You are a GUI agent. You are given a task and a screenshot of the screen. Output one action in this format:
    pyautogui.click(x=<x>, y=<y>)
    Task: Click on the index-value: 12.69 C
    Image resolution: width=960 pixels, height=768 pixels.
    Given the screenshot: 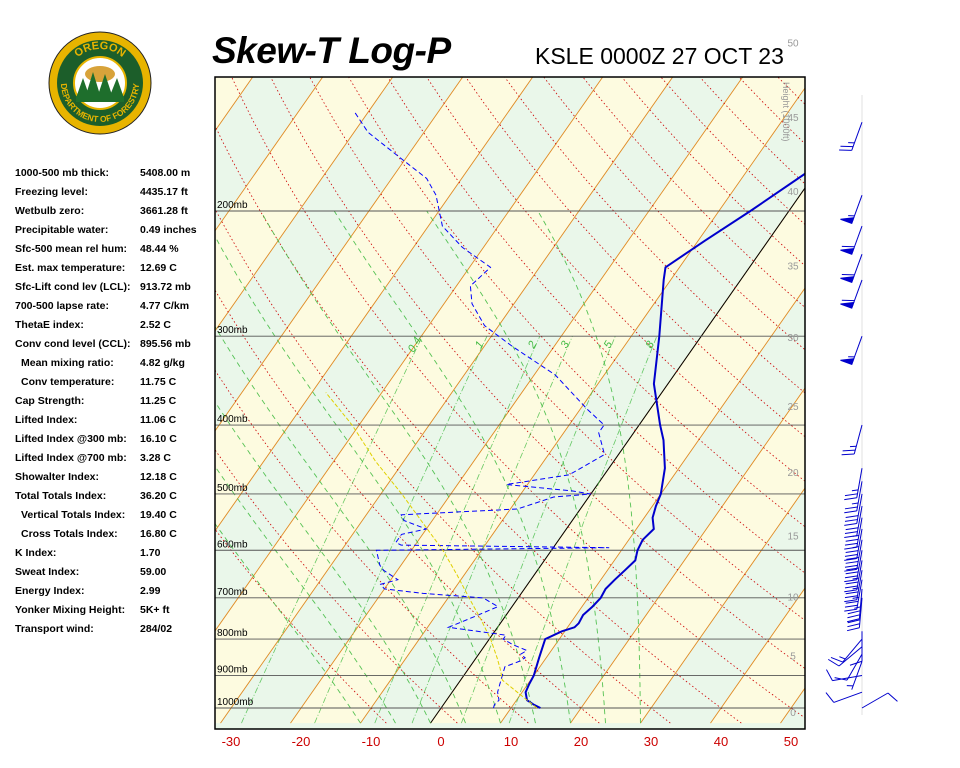 What is the action you would take?
    pyautogui.click(x=158, y=268)
    